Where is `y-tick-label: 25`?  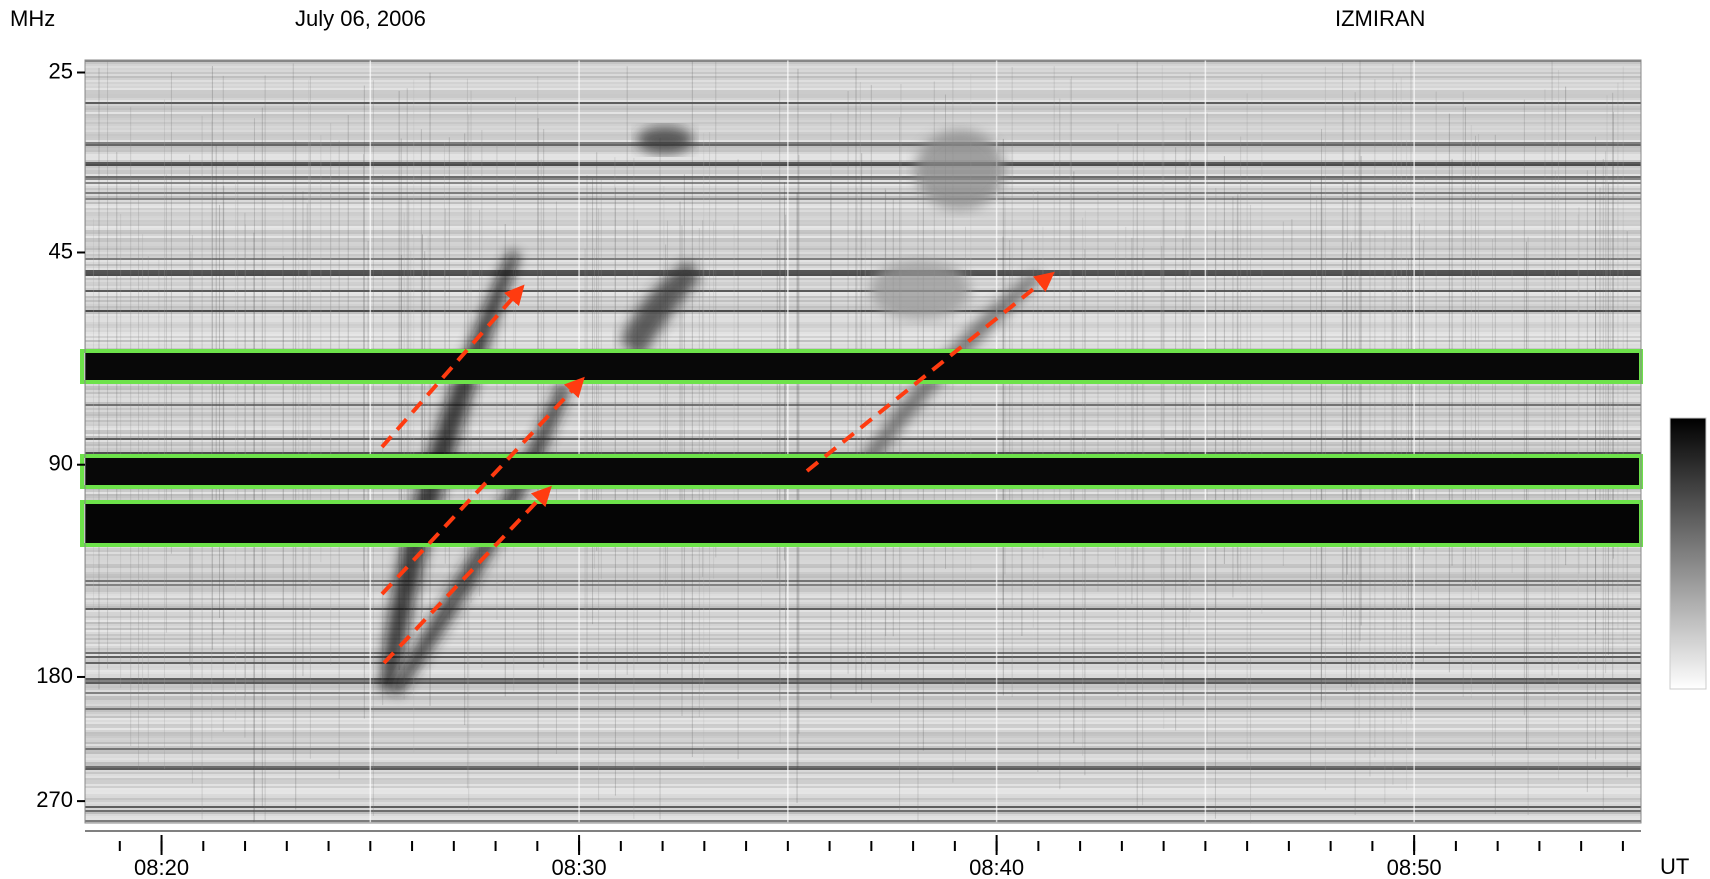
y-tick-label: 25 is located at coordinates (61, 70).